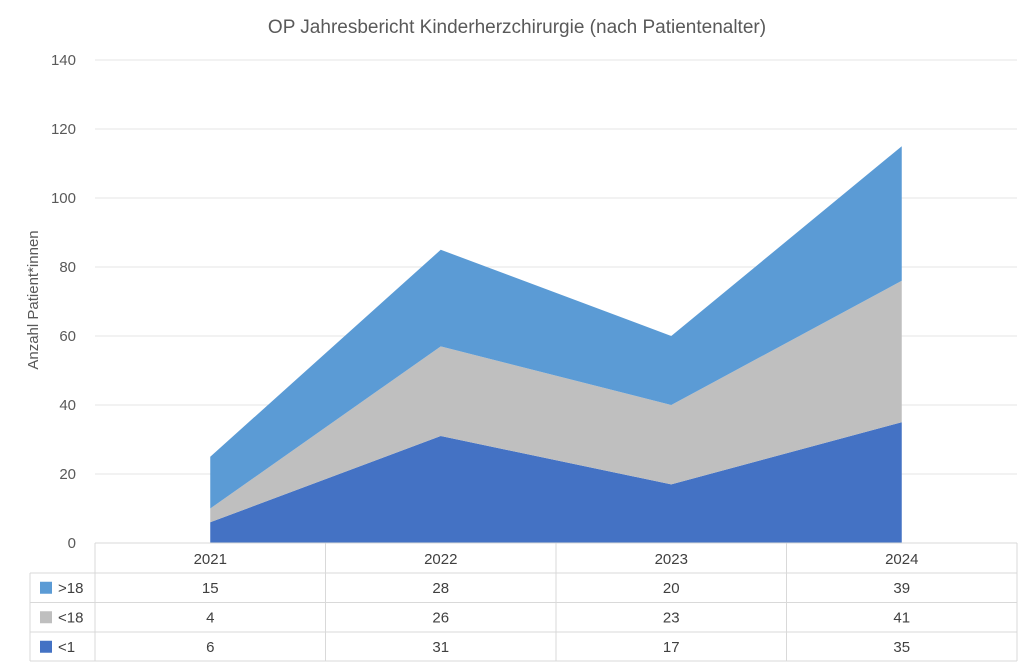  Describe the element at coordinates (671, 559) in the screenshot. I see `x-tick-label: 2023` at that location.